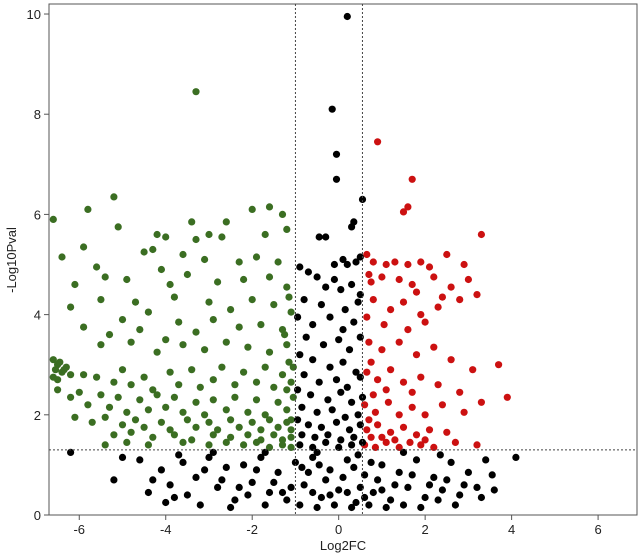  Describe the element at coordinates (338, 529) in the screenshot. I see `x-tick-label: 0` at that location.